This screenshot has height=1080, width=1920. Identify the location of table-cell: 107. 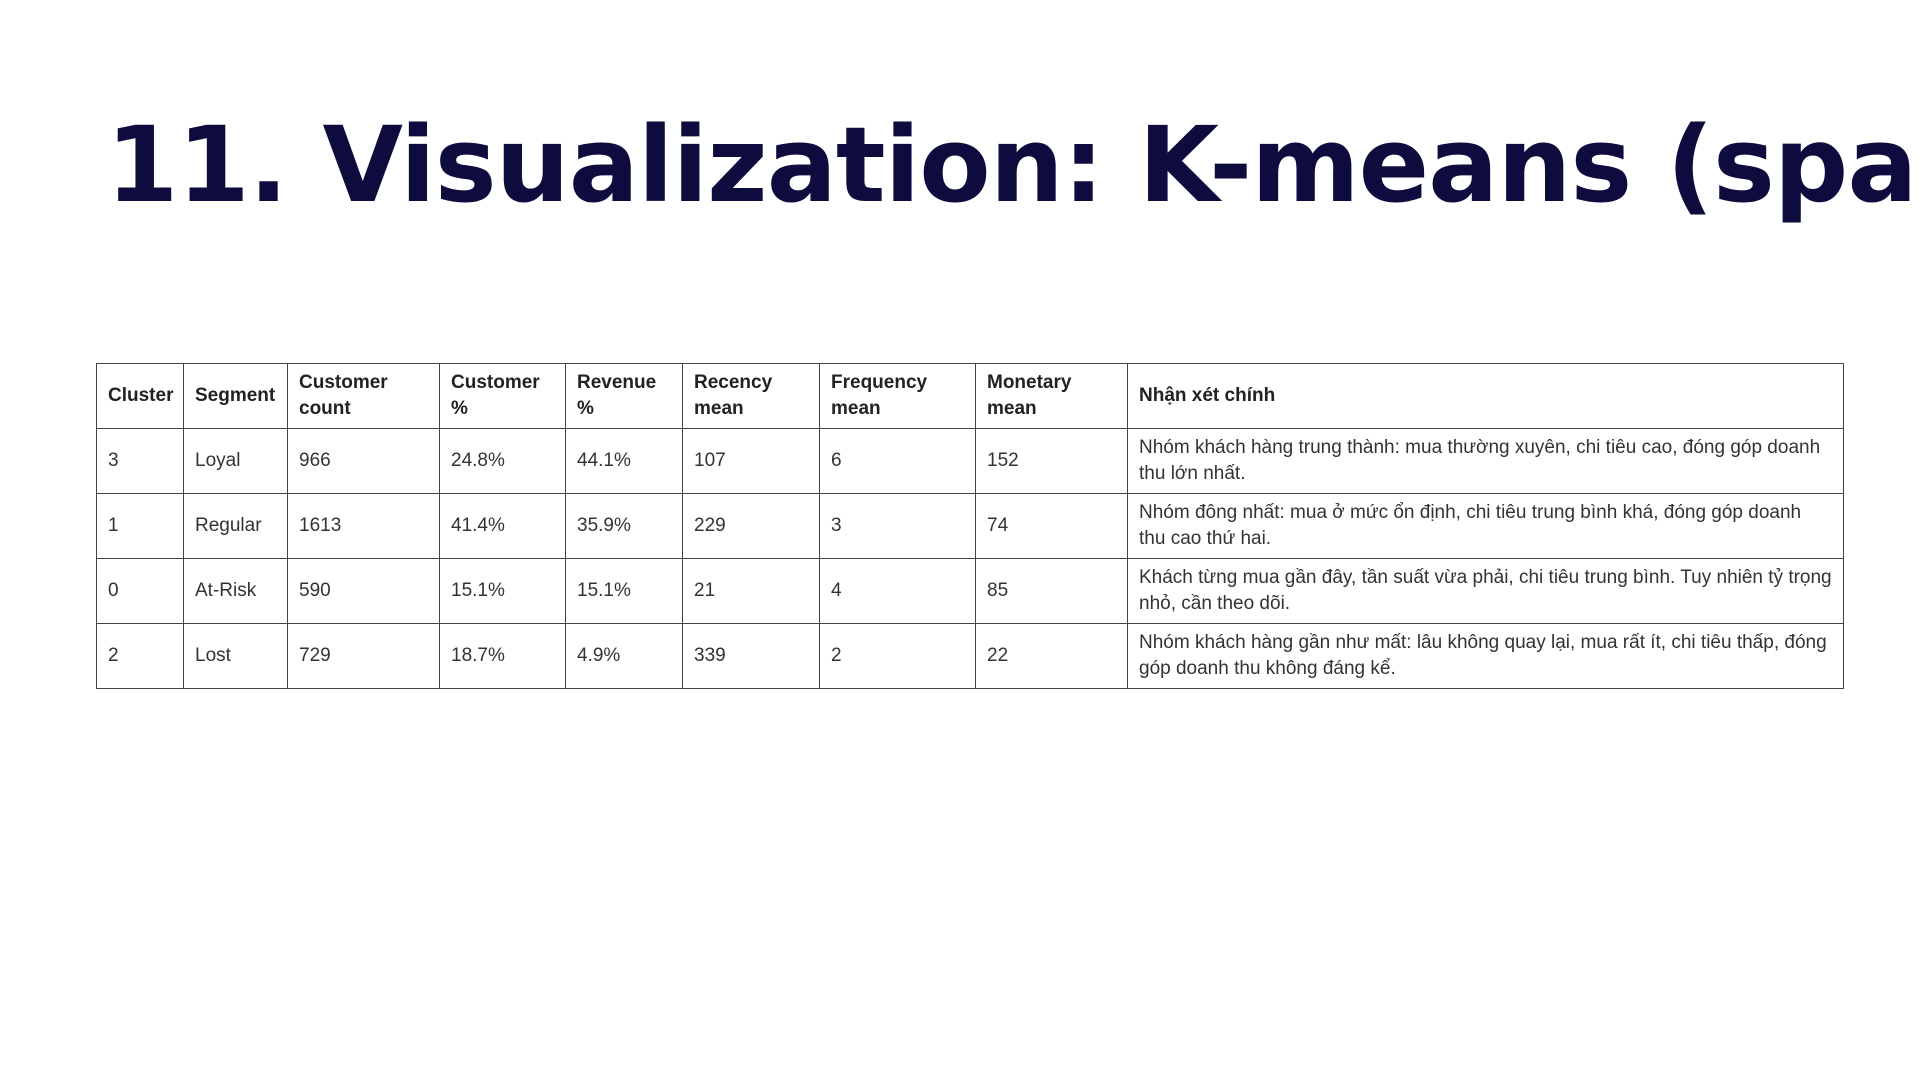
(751, 461).